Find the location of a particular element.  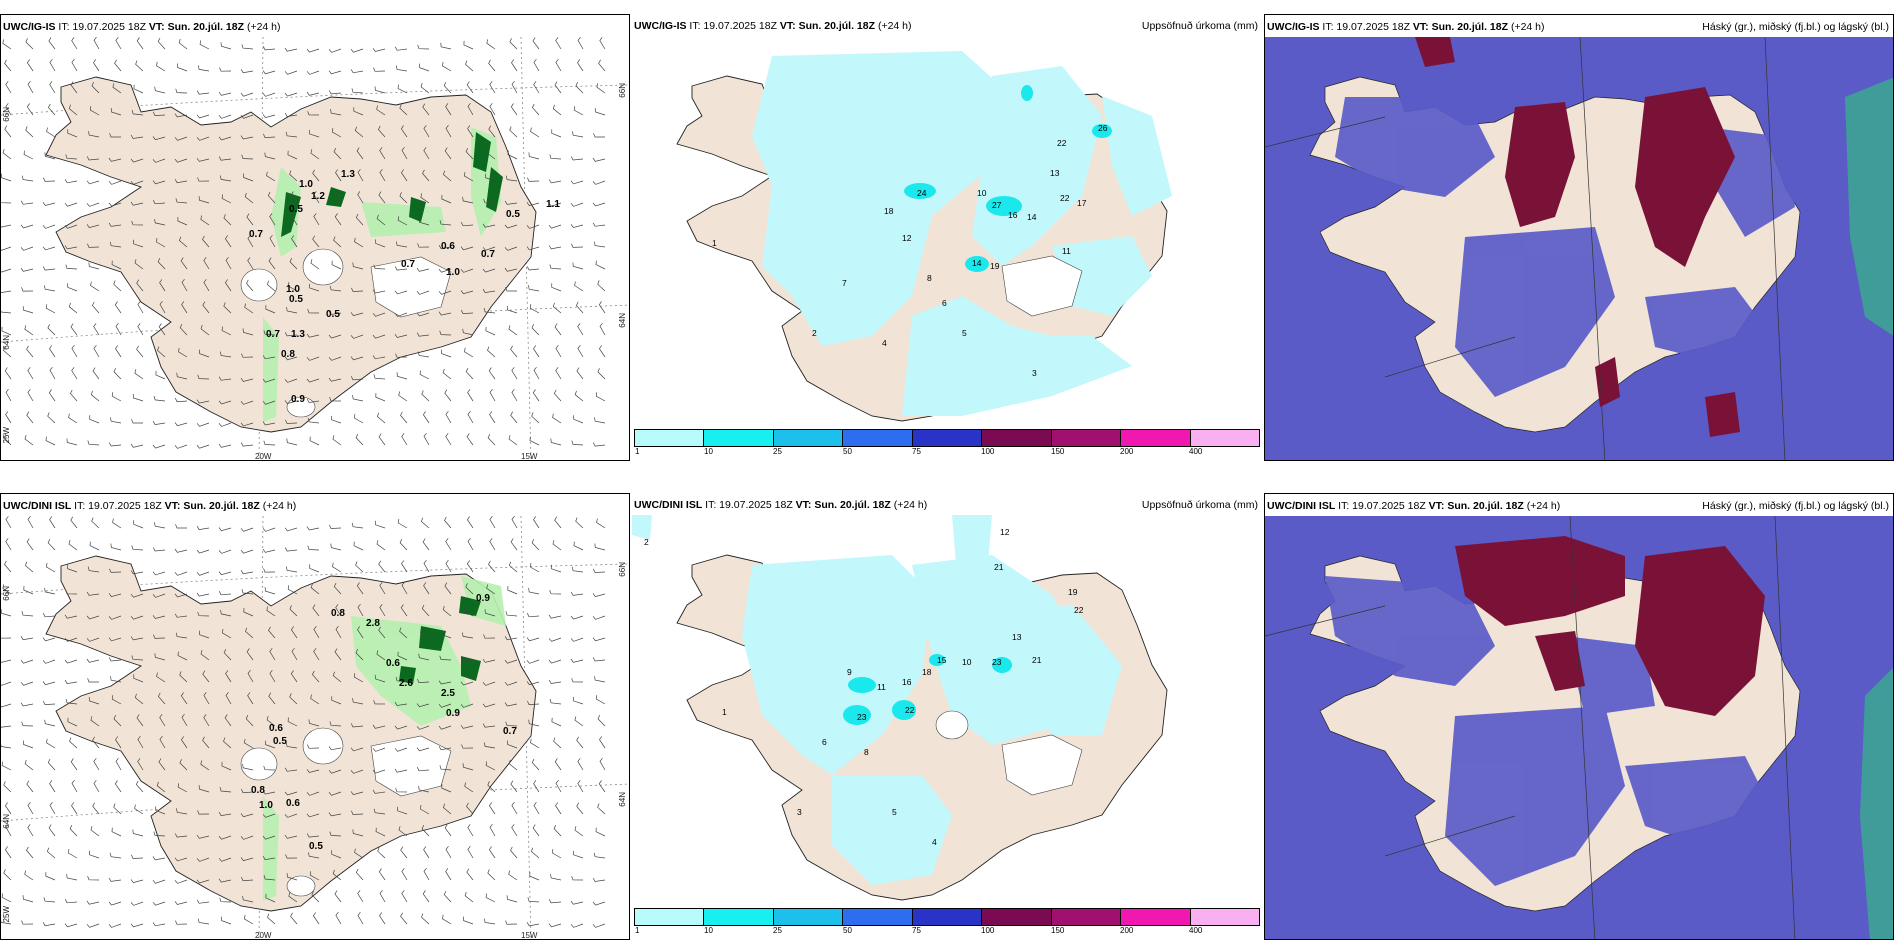

lat-label-66n-left: 66N is located at coordinates (6, 114).